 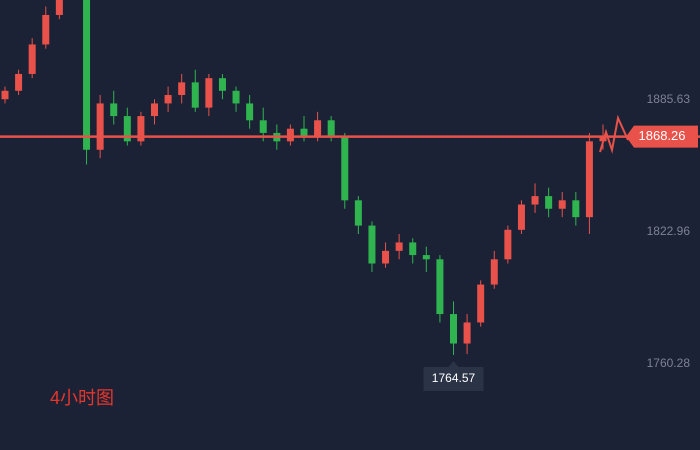 I want to click on price-tag, so click(x=662, y=136).